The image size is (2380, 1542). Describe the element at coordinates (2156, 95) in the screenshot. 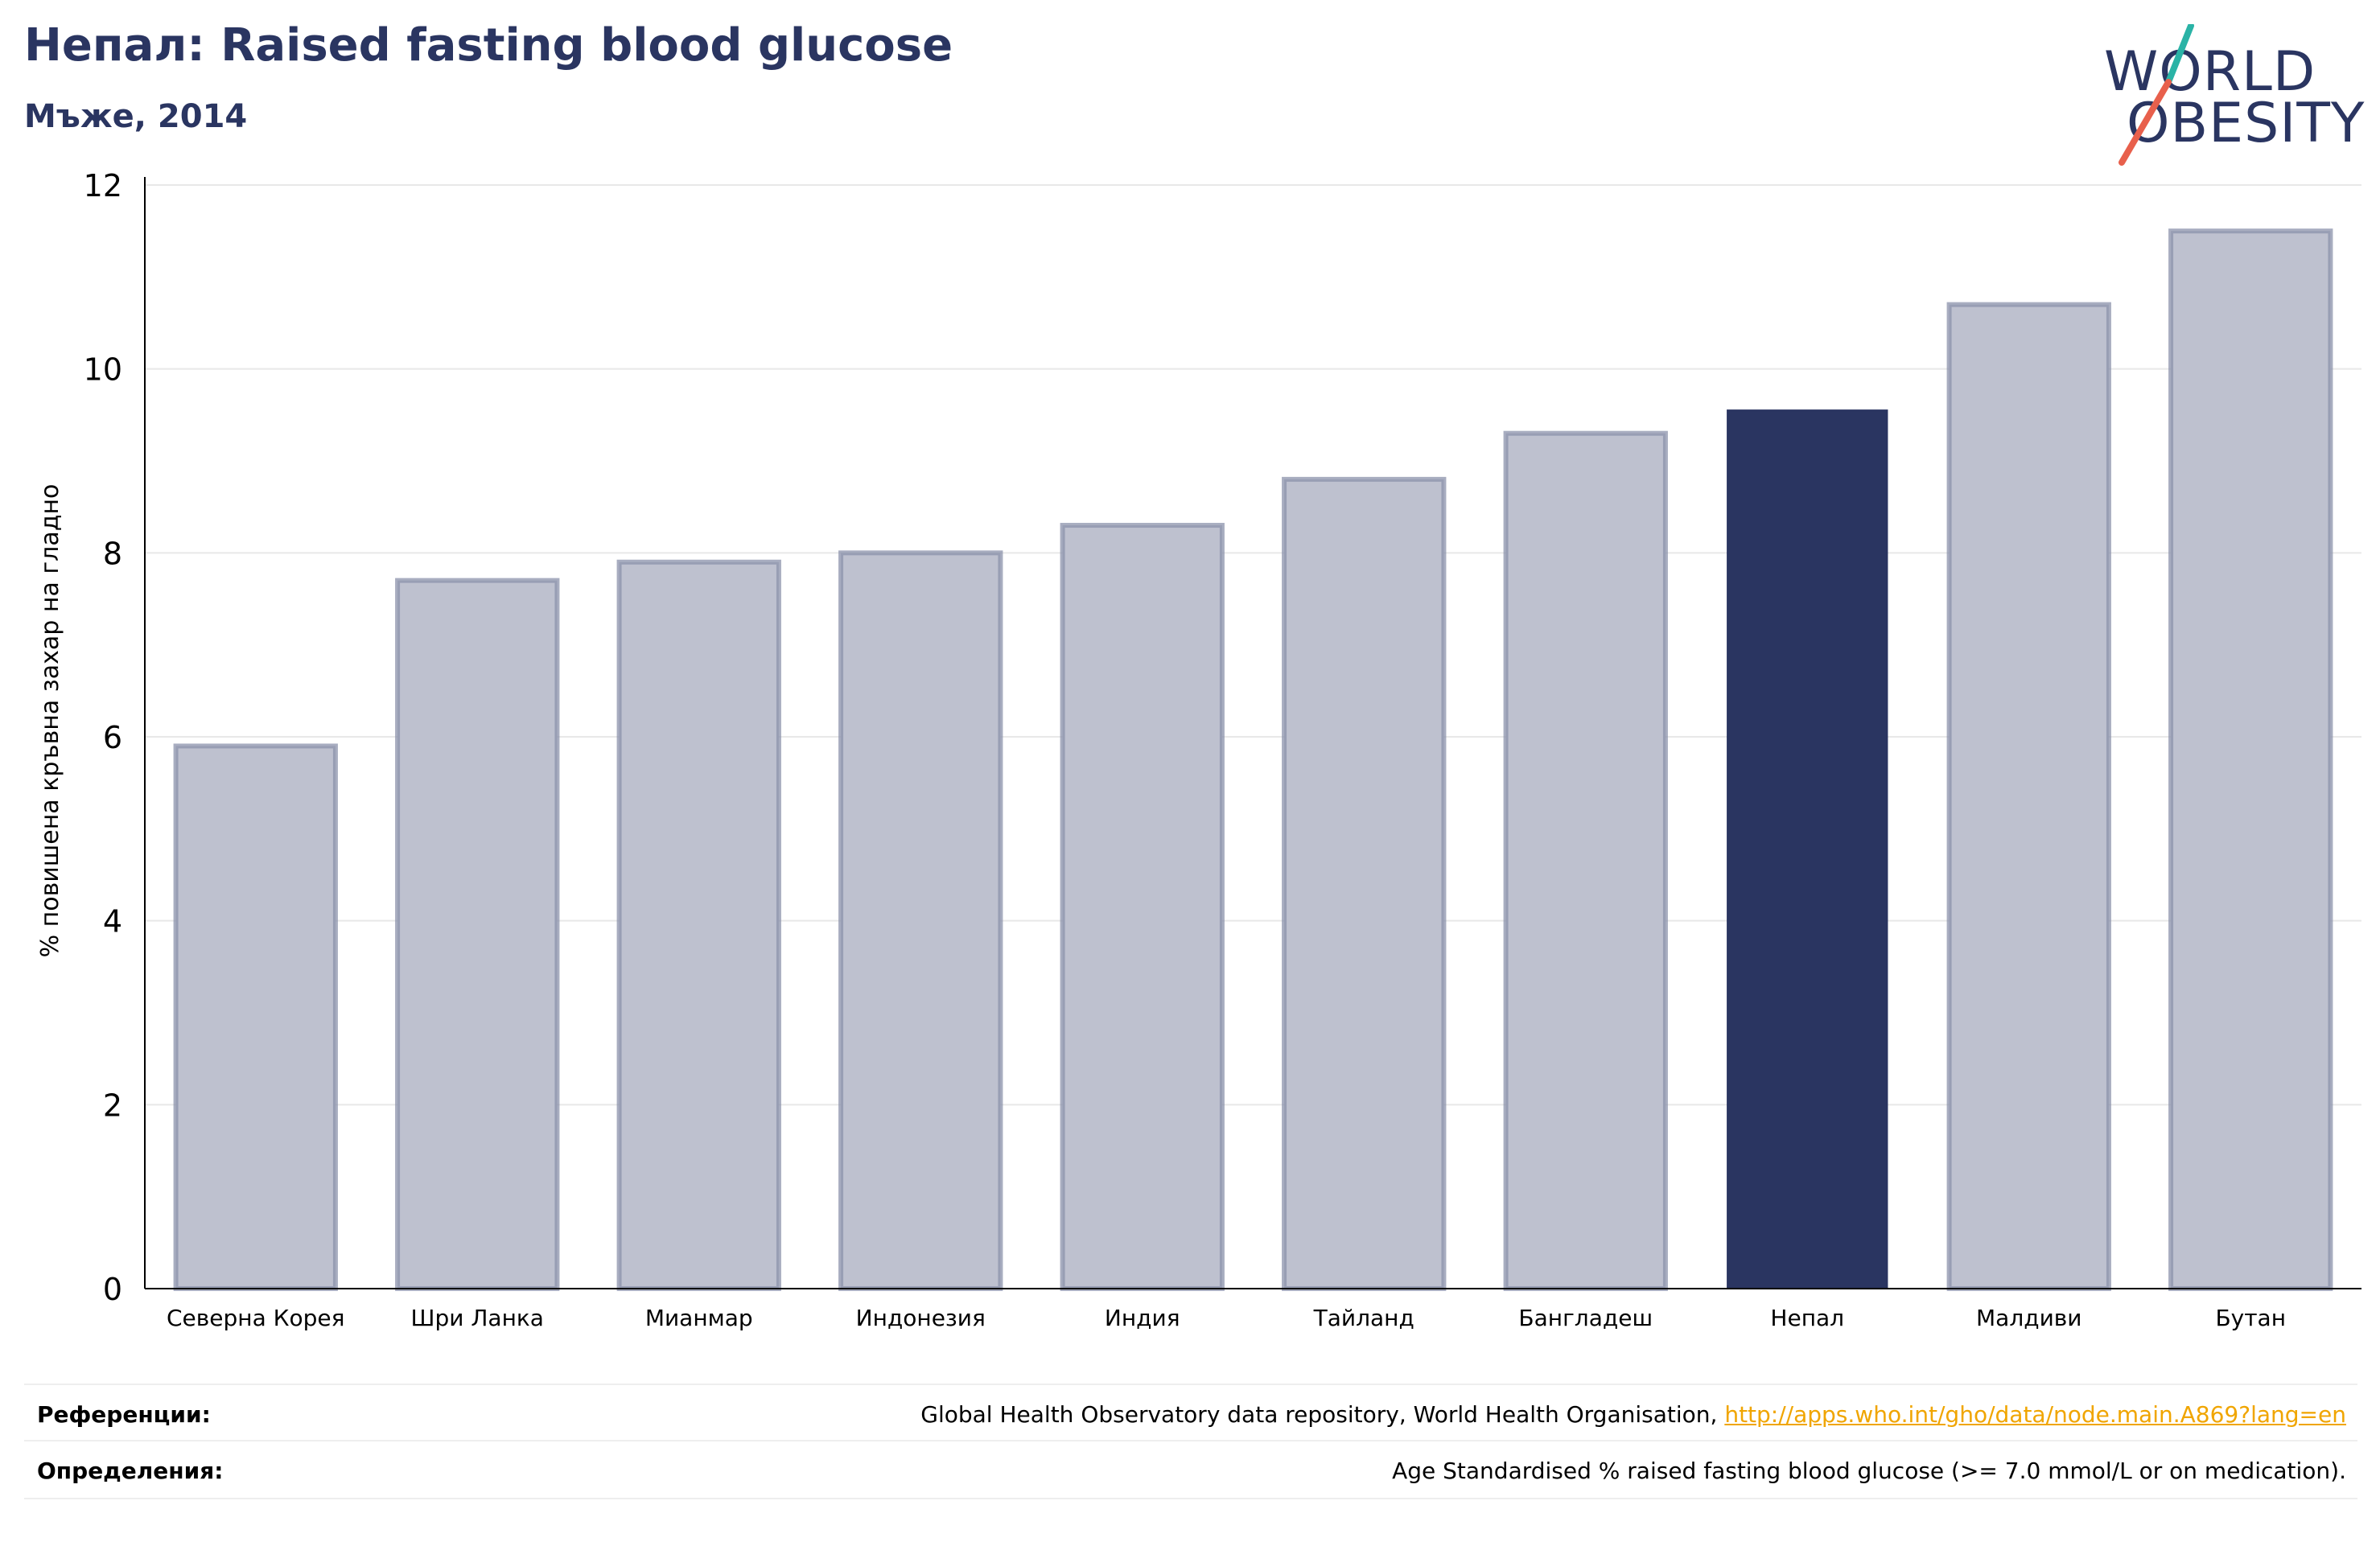

I see `logo-slash-icon` at that location.